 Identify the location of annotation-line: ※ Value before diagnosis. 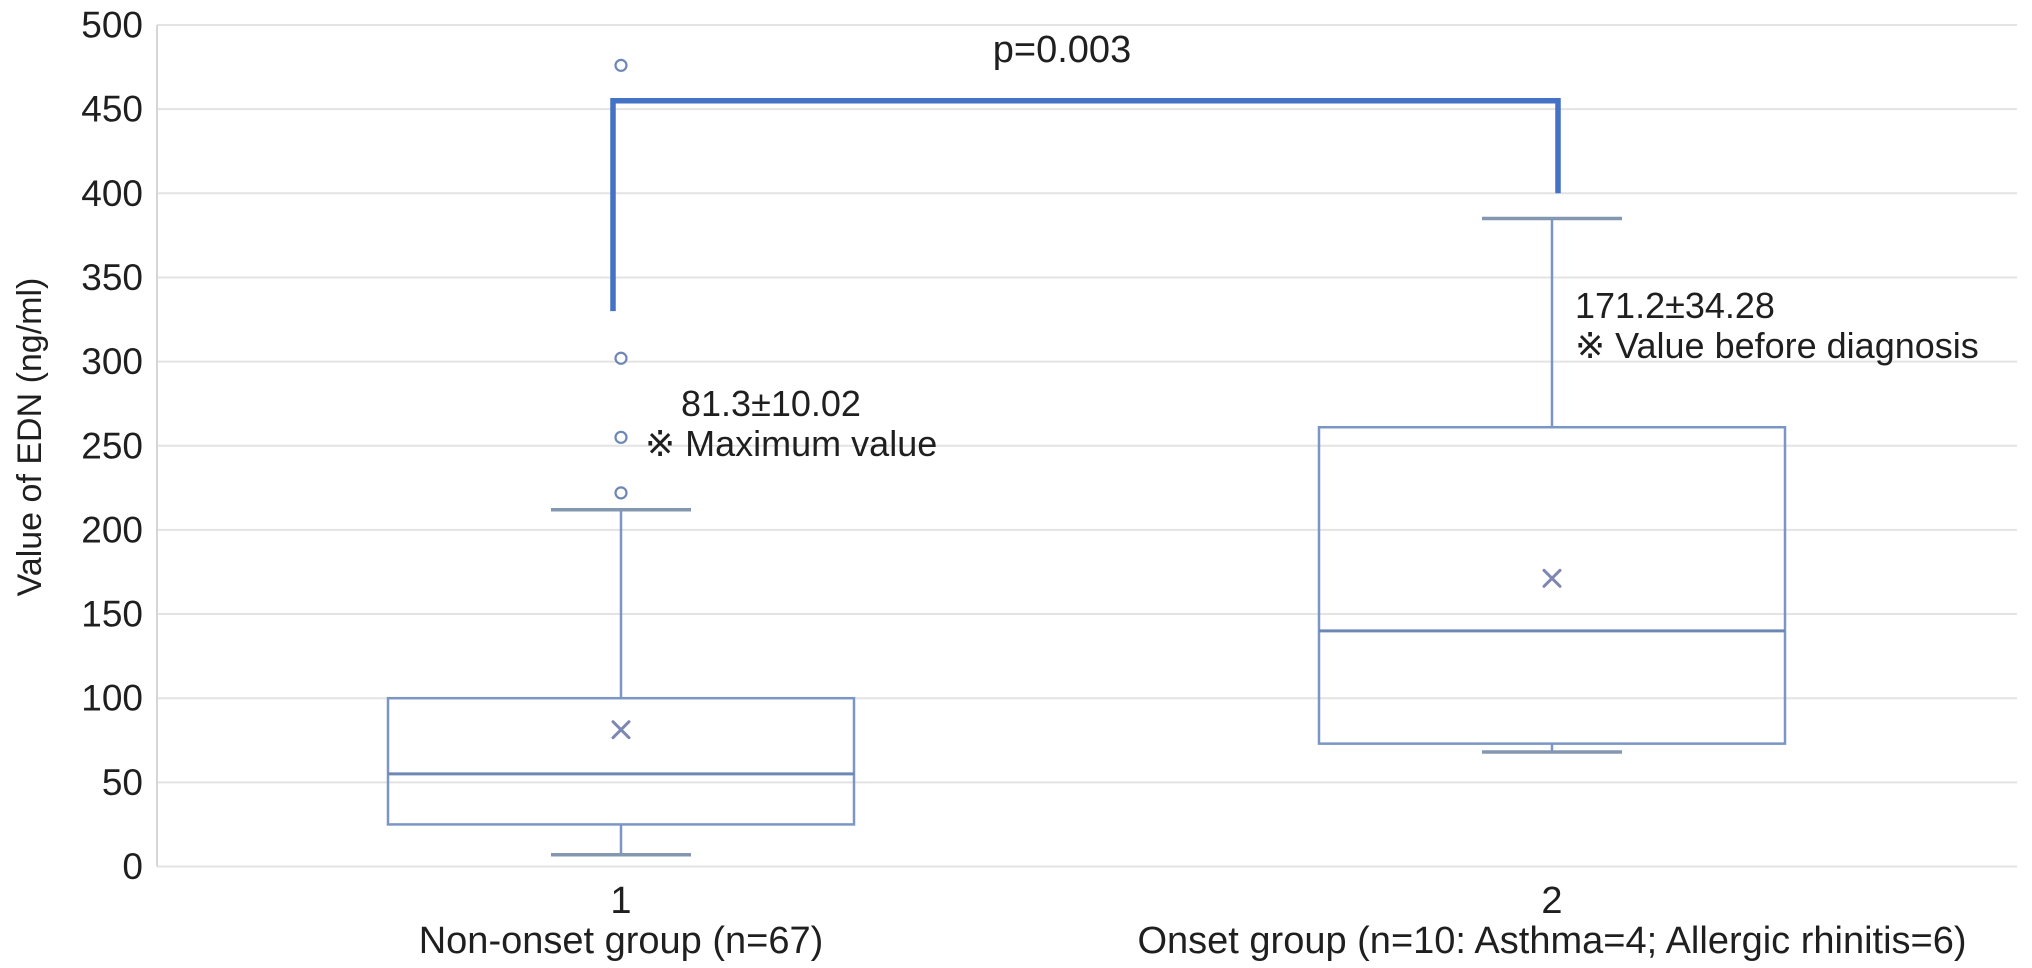
(1777, 345).